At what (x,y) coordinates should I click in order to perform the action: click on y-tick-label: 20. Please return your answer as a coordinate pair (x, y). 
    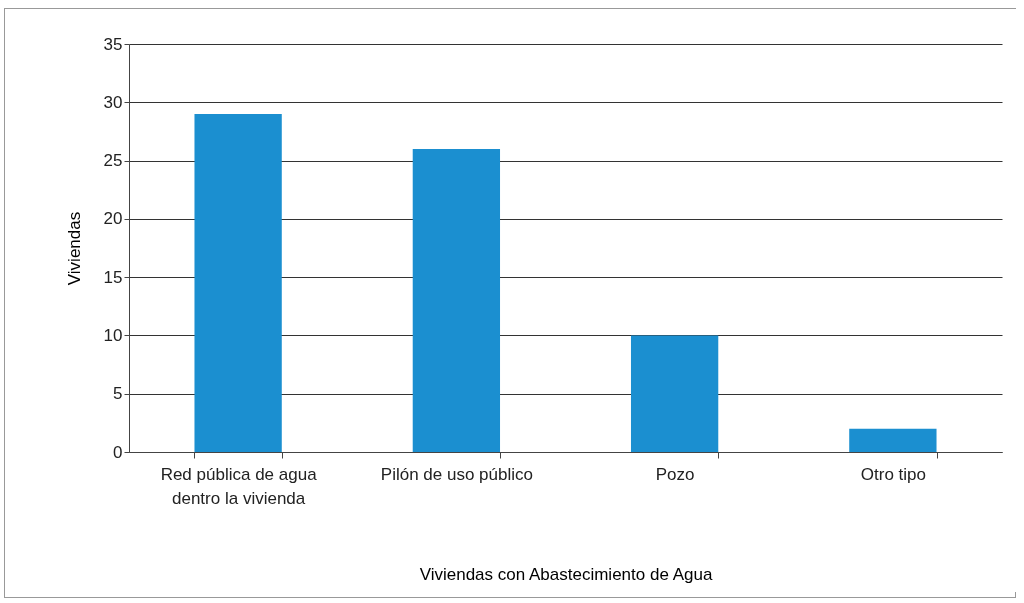
    Looking at the image, I should click on (113, 219).